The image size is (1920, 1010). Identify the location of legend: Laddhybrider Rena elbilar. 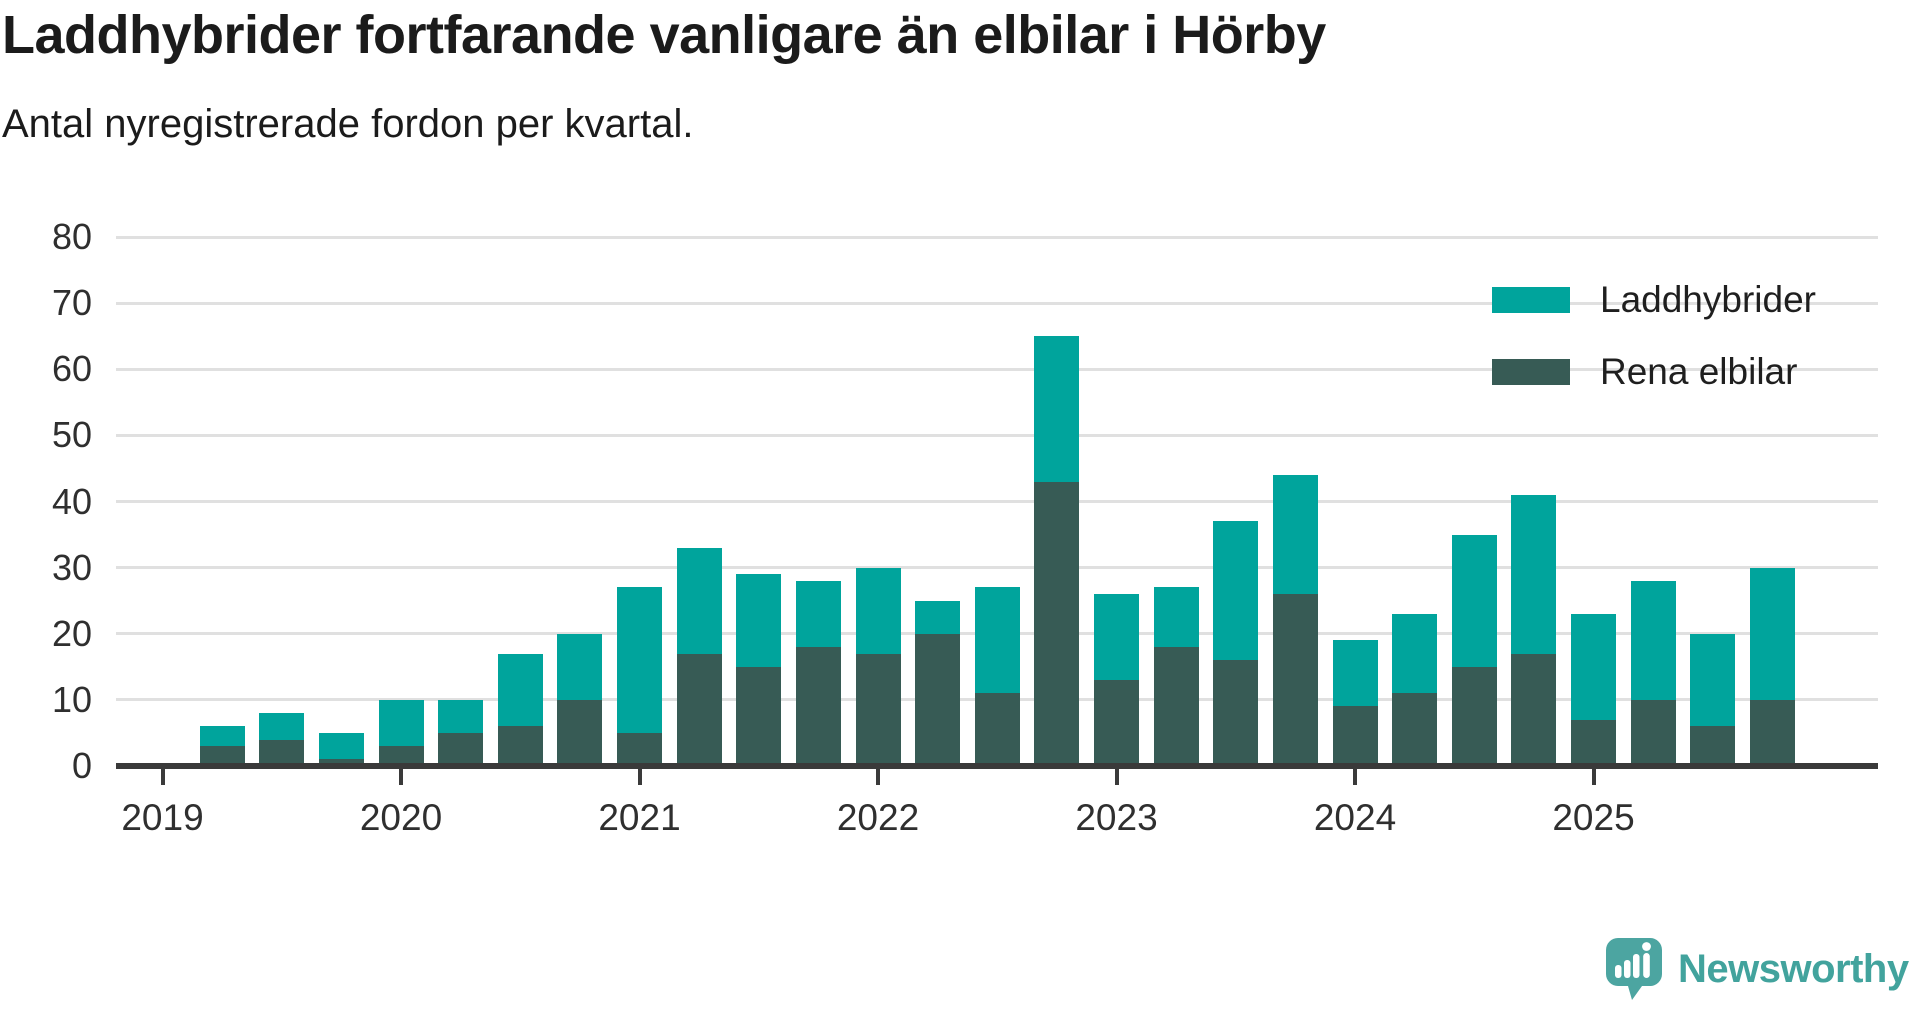
(1654, 351).